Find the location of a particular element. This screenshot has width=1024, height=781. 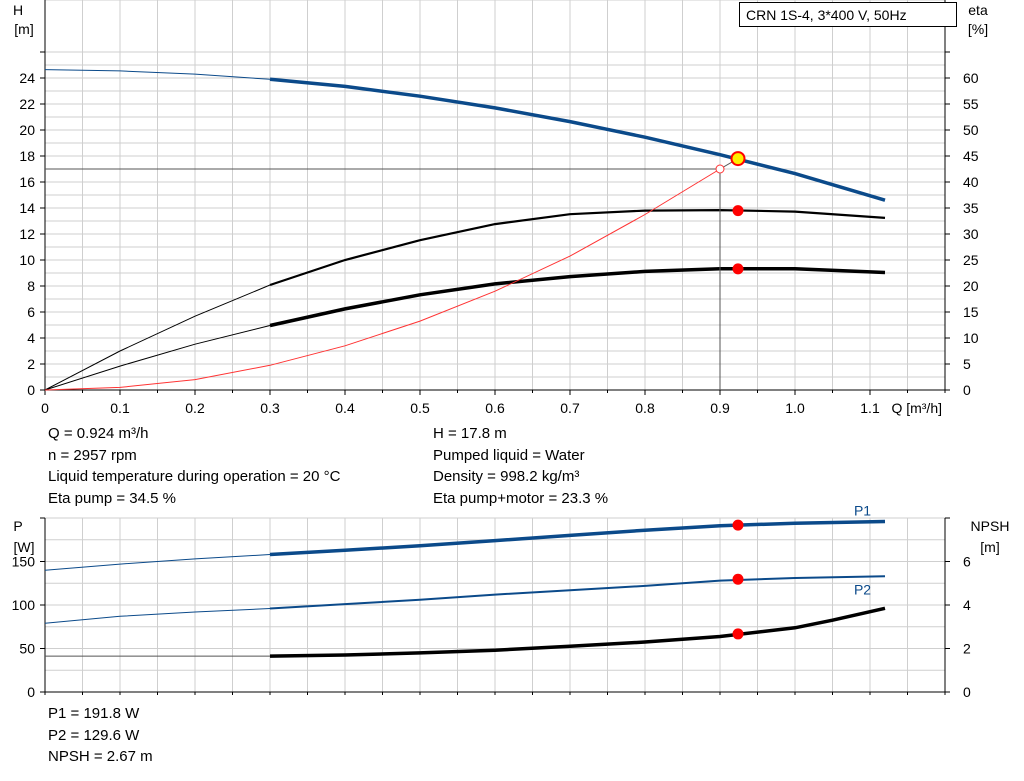

p-tick-label: 150 is located at coordinates (24, 562).